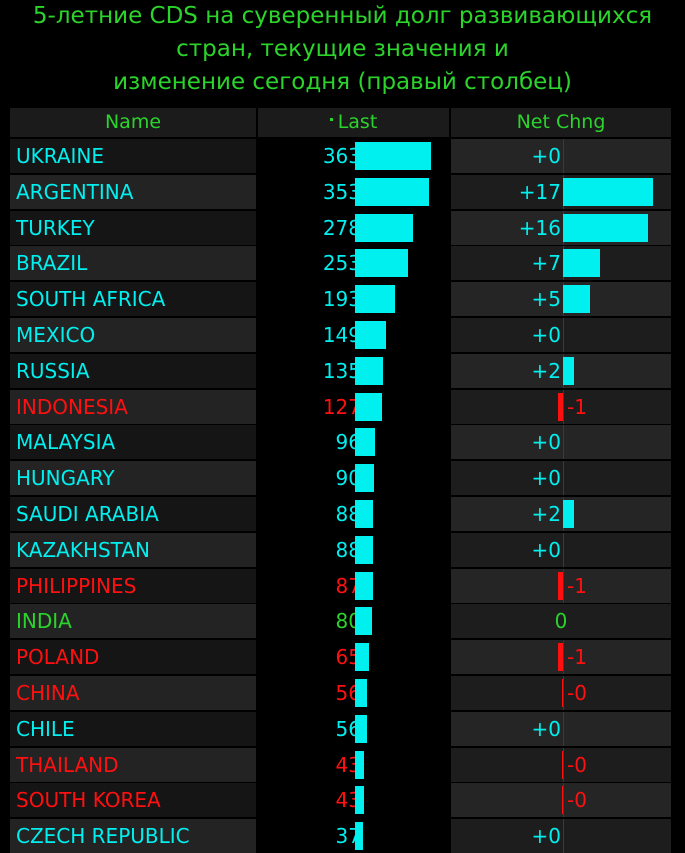  I want to click on country-name: UKRAINE, so click(133, 156).